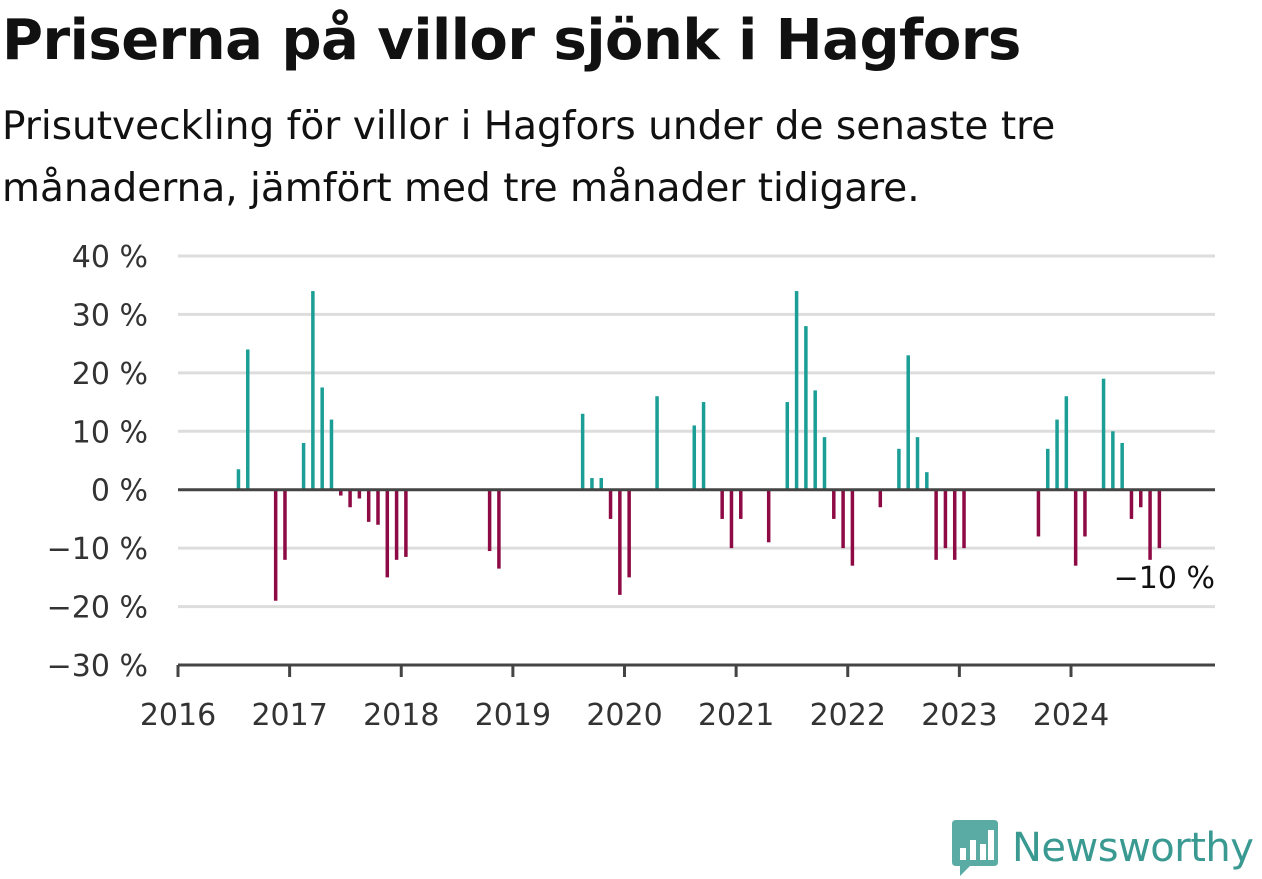 The height and width of the screenshot is (879, 1262). Describe the element at coordinates (401, 715) in the screenshot. I see `x-tick-label: 2018` at that location.